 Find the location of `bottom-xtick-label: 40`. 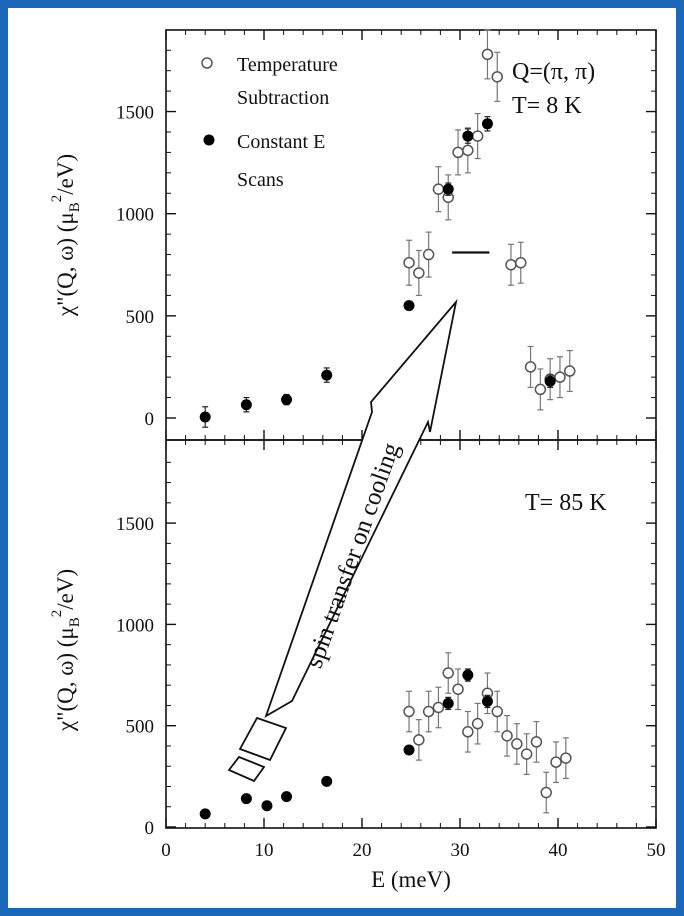

bottom-xtick-label: 40 is located at coordinates (558, 850).